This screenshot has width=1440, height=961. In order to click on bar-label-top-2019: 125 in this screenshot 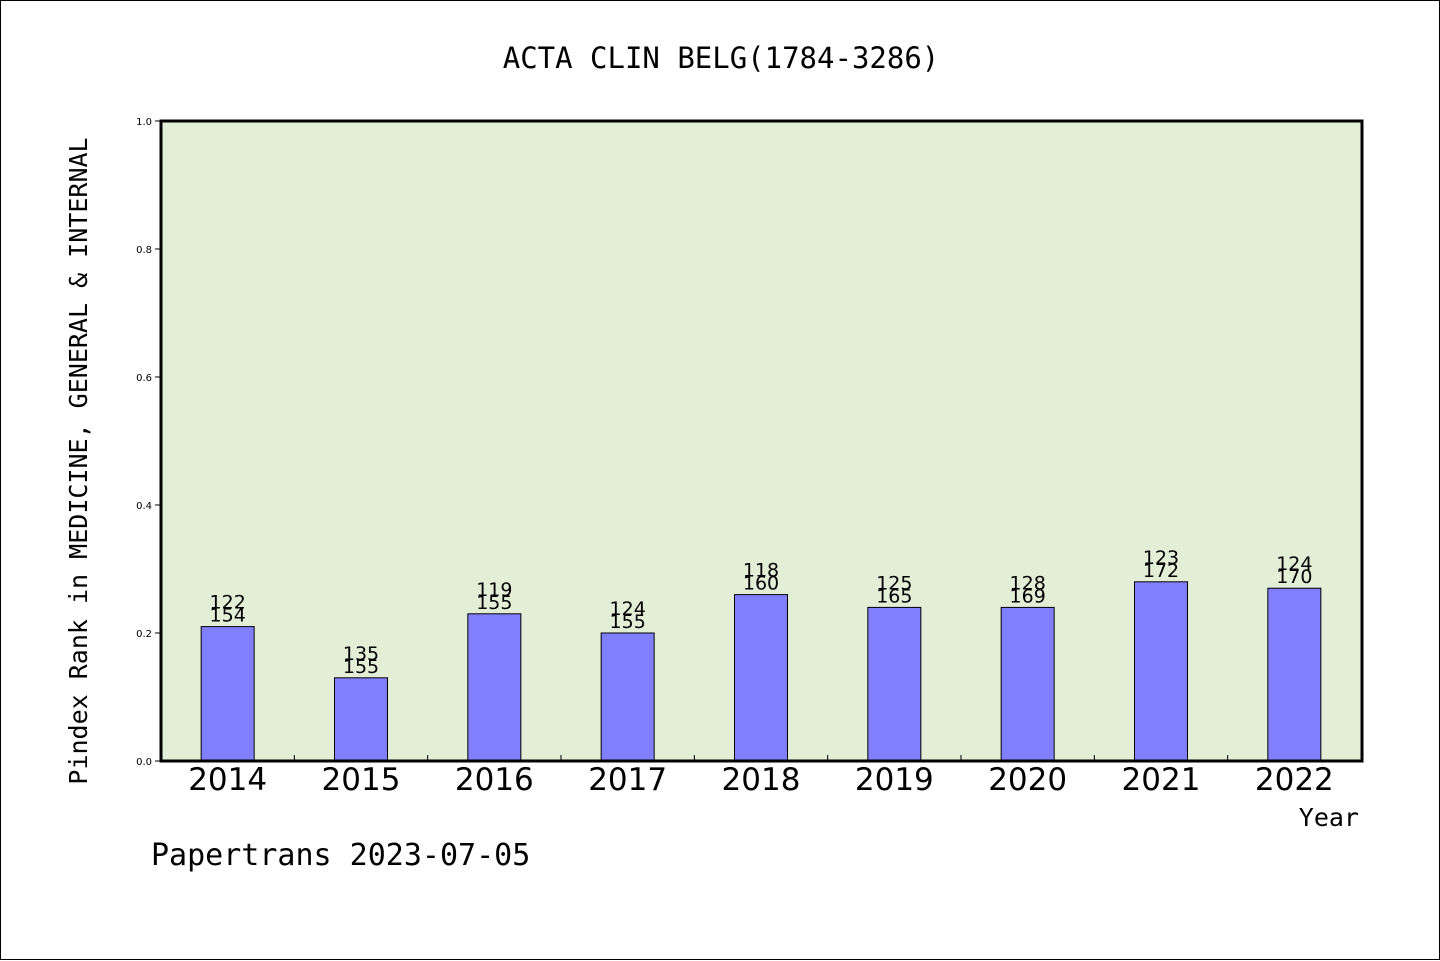, I will do `click(894, 583)`.